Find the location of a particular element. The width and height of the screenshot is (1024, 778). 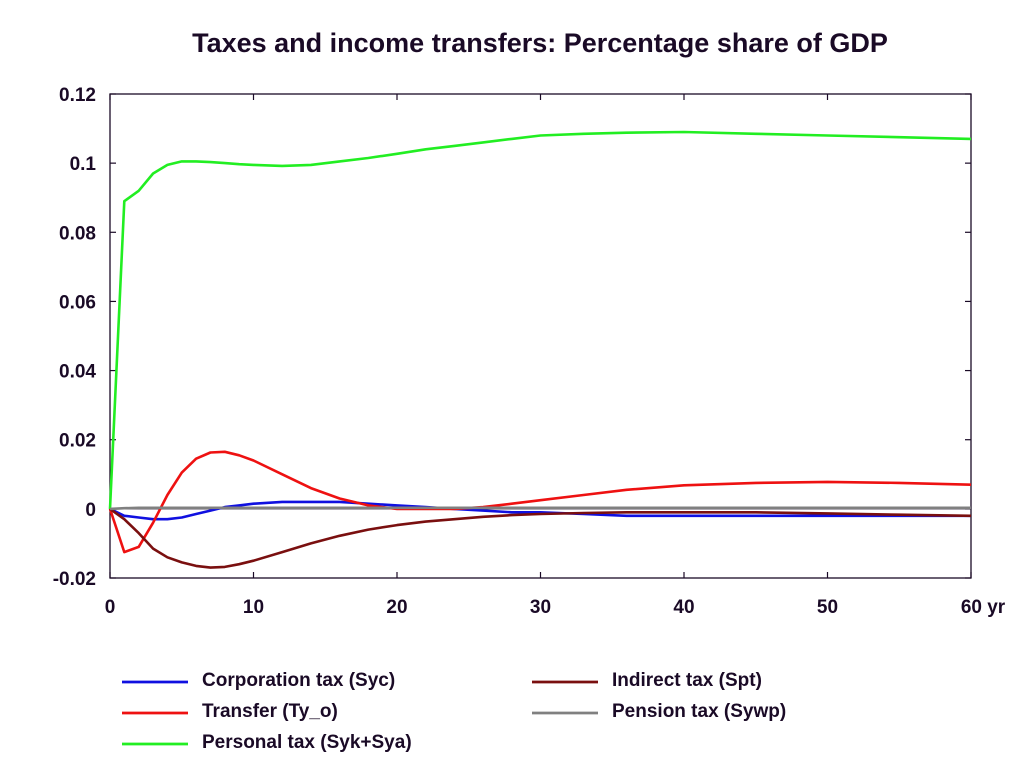

x-tick-label: 50 is located at coordinates (827, 607).